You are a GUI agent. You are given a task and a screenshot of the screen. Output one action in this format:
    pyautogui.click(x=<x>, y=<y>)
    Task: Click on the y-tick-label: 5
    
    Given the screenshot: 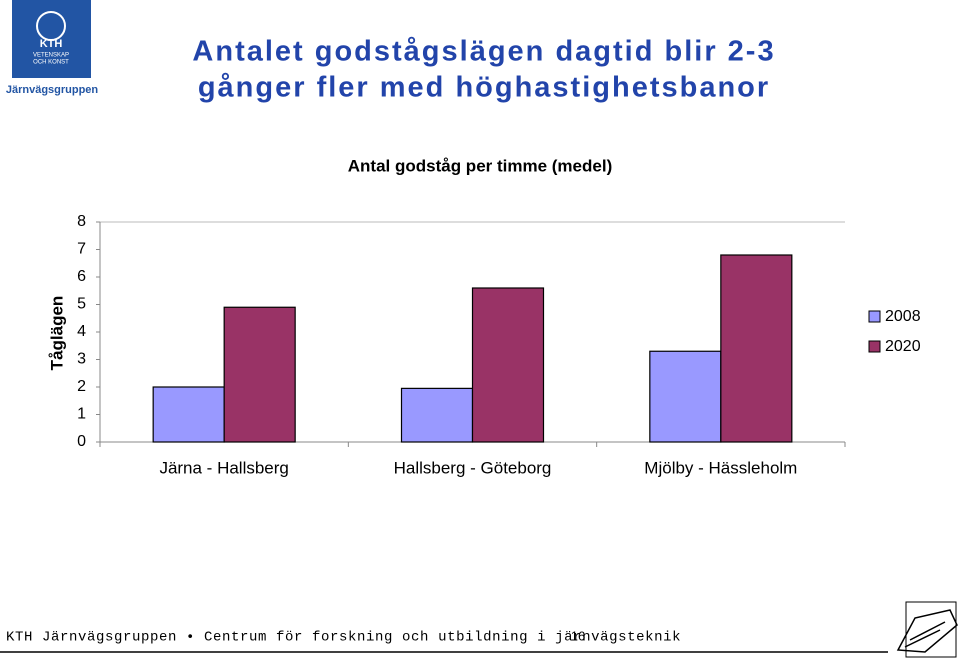 What is the action you would take?
    pyautogui.click(x=81, y=304)
    